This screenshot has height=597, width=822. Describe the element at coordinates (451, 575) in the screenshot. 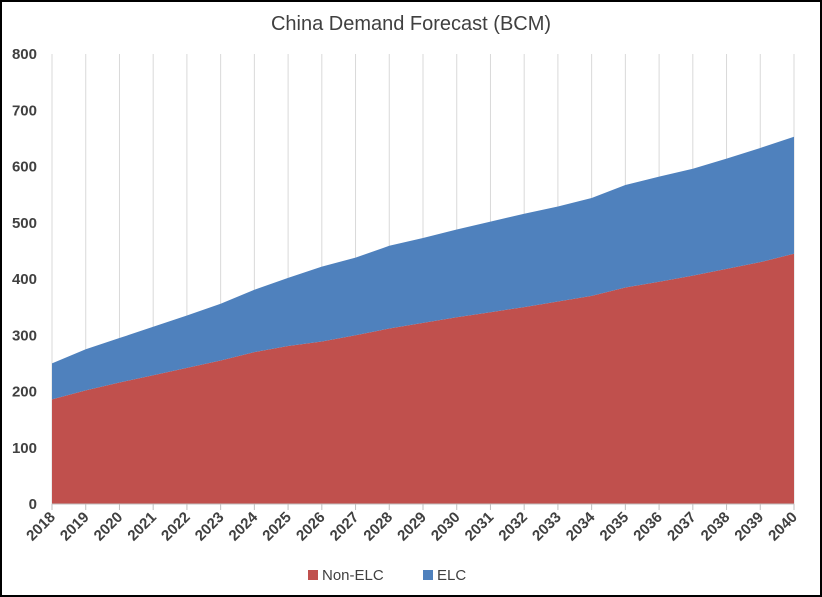

I see `legend-label-elc: ELC` at that location.